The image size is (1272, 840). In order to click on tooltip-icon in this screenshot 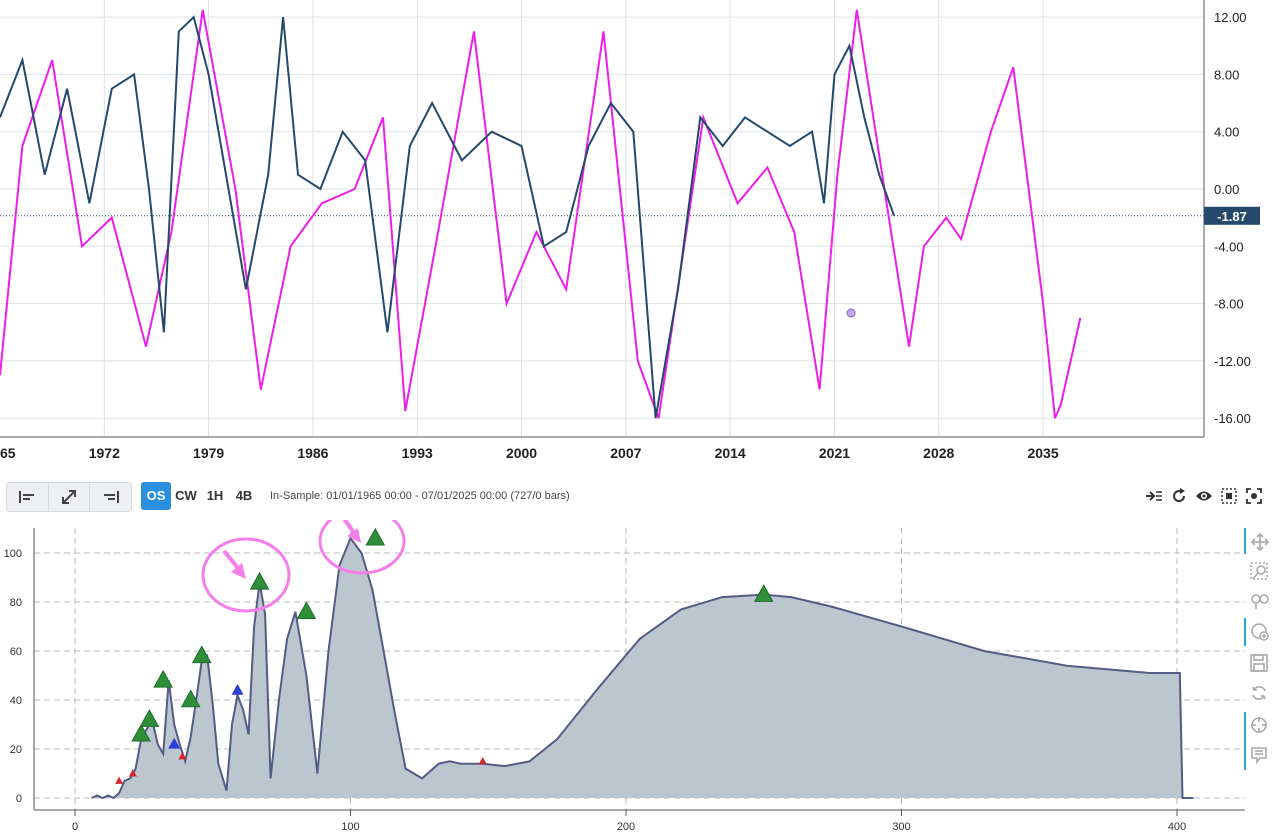, I will do `click(1259, 756)`.